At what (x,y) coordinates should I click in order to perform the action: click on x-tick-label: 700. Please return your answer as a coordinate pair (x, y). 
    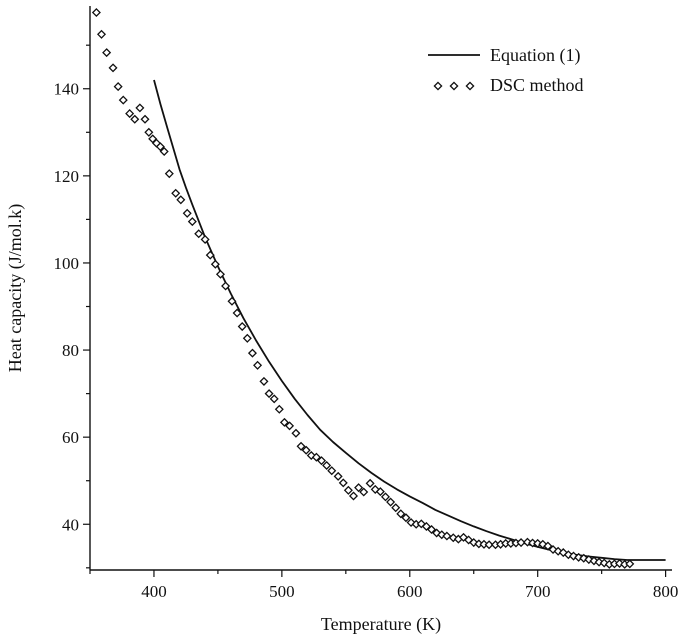
    Looking at the image, I should click on (538, 591).